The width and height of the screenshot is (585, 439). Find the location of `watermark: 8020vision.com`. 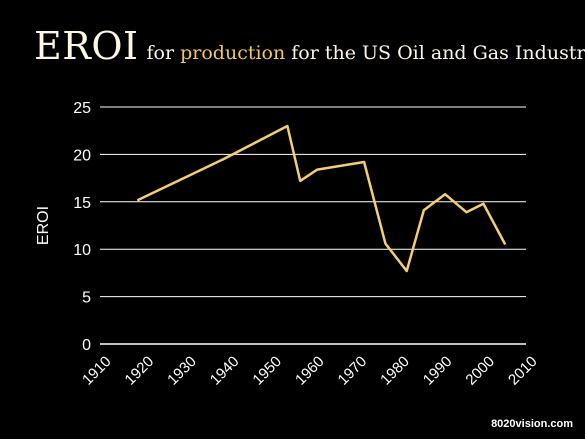

watermark: 8020vision.com is located at coordinates (532, 424).